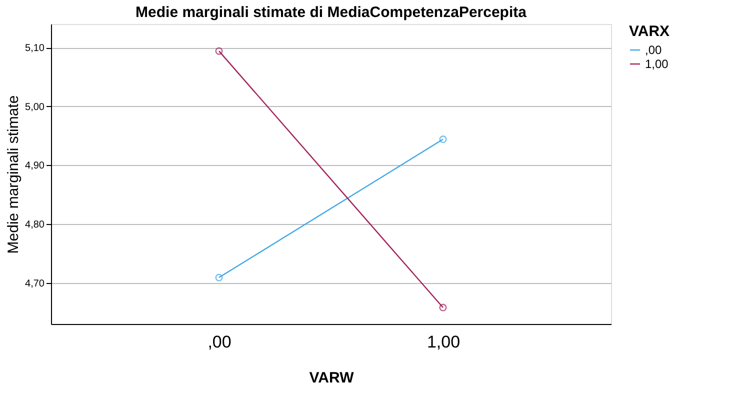  What do you see at coordinates (35, 284) in the screenshot?
I see `y-tick-label: 4,70` at bounding box center [35, 284].